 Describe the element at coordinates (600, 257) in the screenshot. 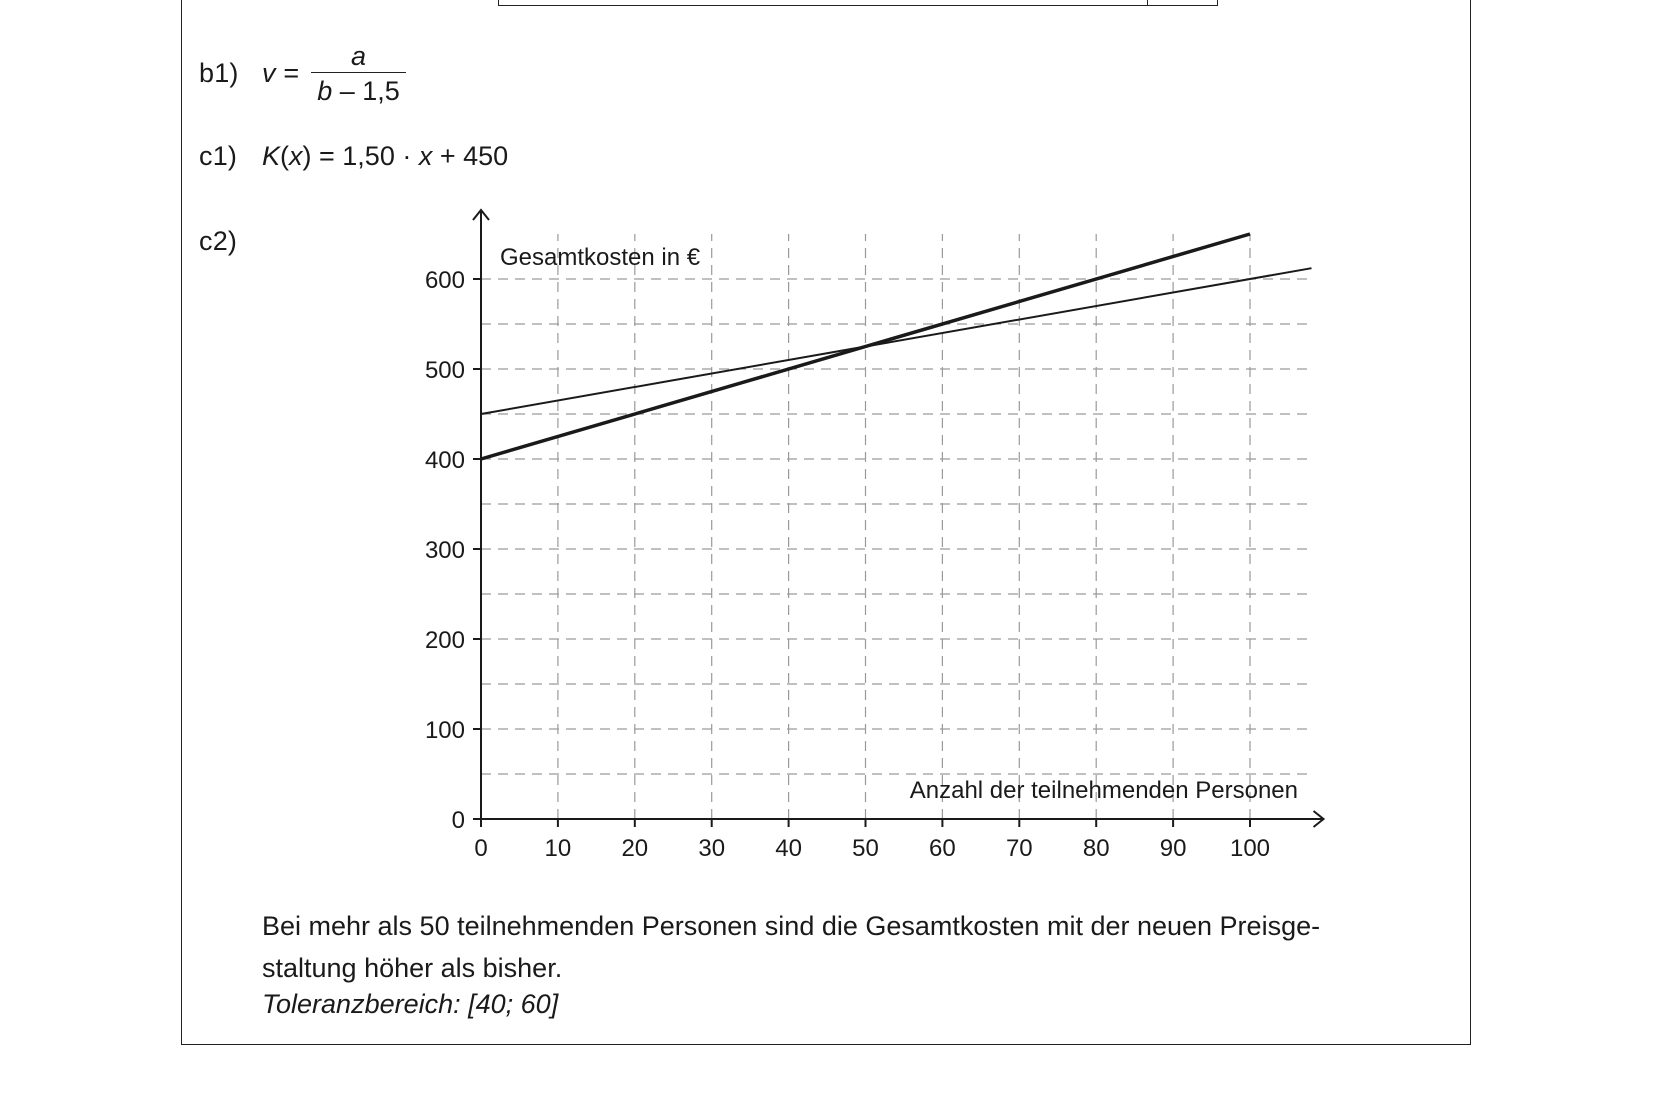

I see `y-axis-label: Gesamtkosten in €` at that location.